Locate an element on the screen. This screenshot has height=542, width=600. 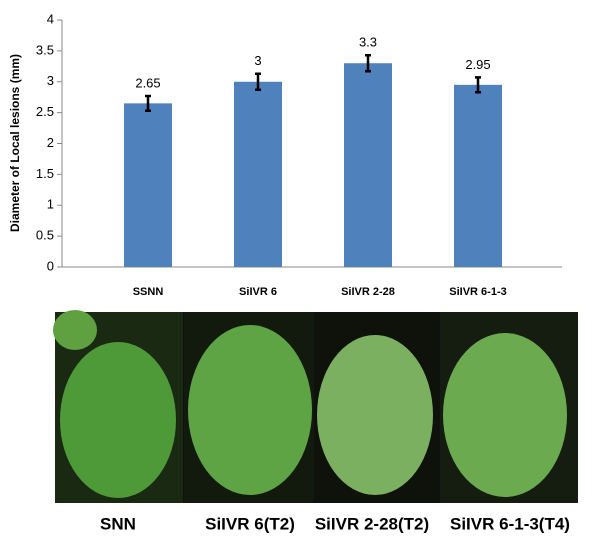
x-tick-label: SiIVR 6-1-3 is located at coordinates (477, 292).